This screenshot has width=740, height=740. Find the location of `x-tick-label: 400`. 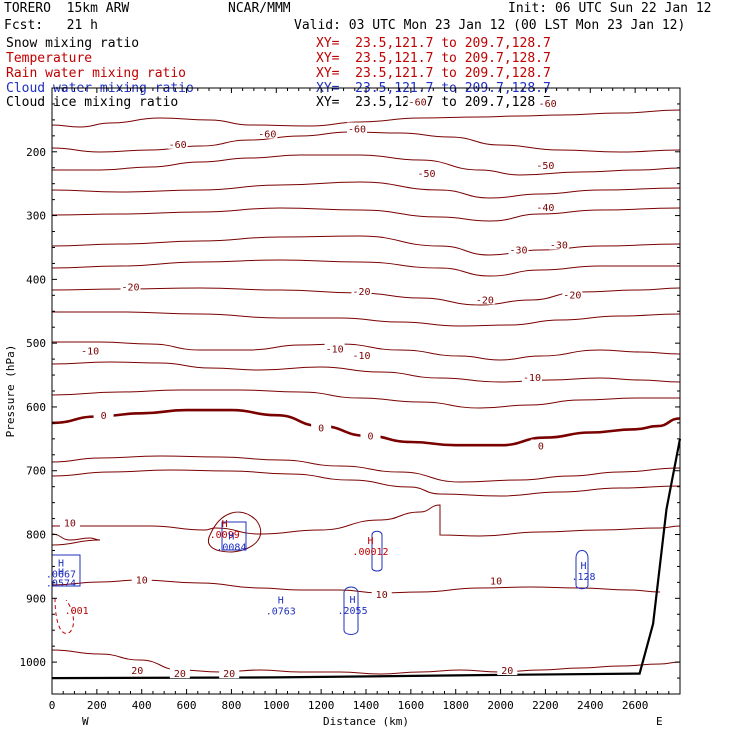

x-tick-label: 400 is located at coordinates (142, 705).